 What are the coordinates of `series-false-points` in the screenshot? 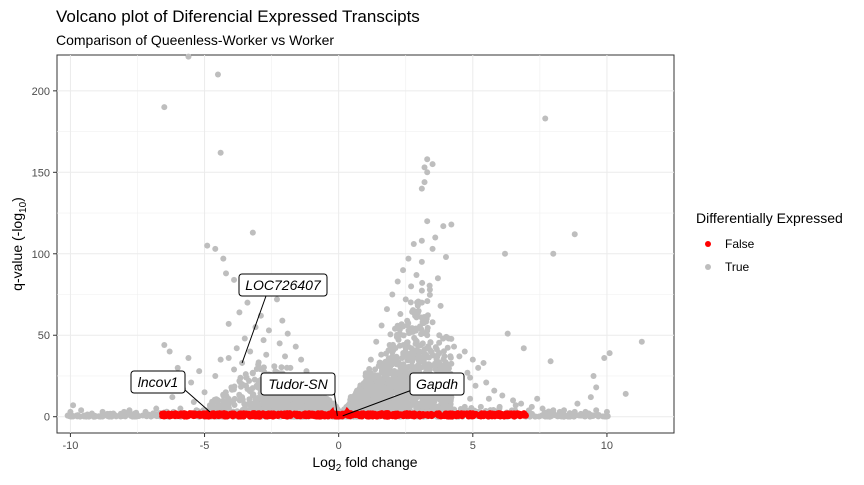 It's located at (344, 413).